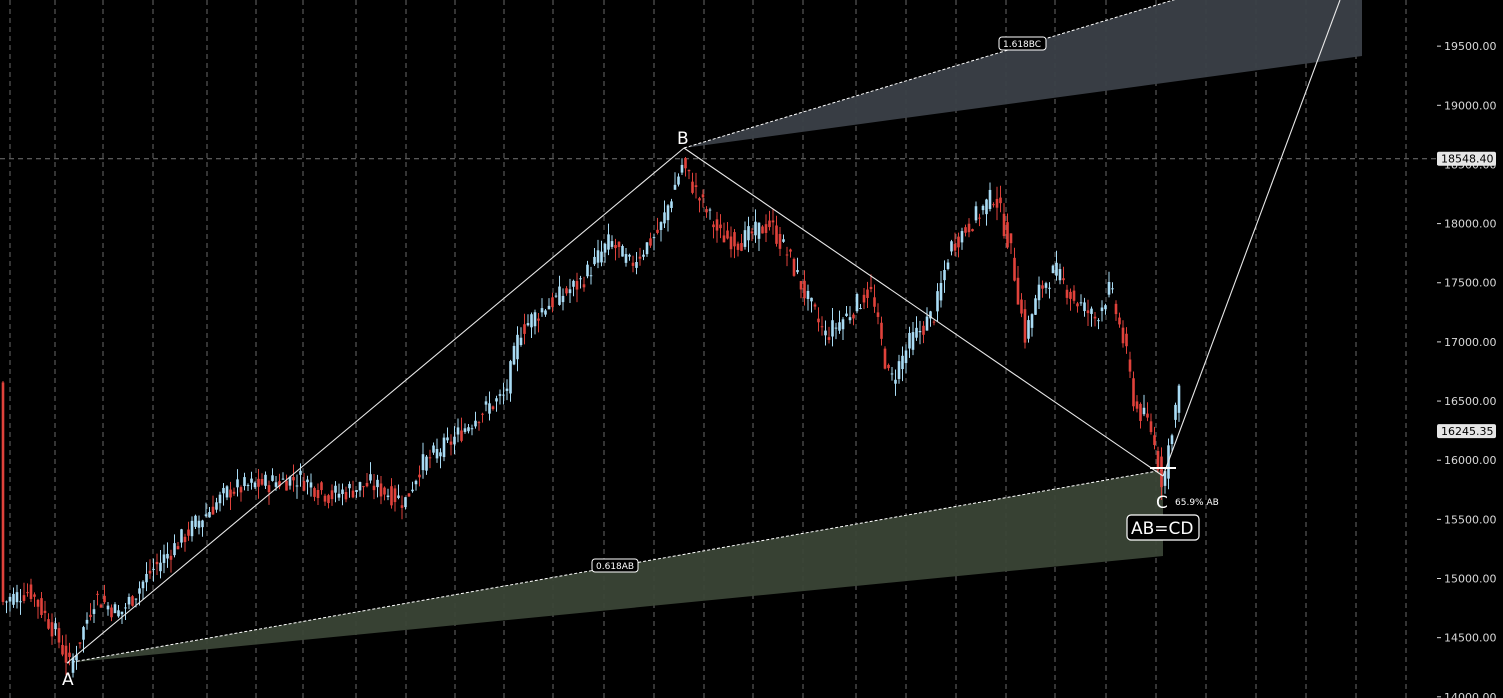  What do you see at coordinates (1470, 46) in the screenshot?
I see `y-tick-label: 19500.00` at bounding box center [1470, 46].